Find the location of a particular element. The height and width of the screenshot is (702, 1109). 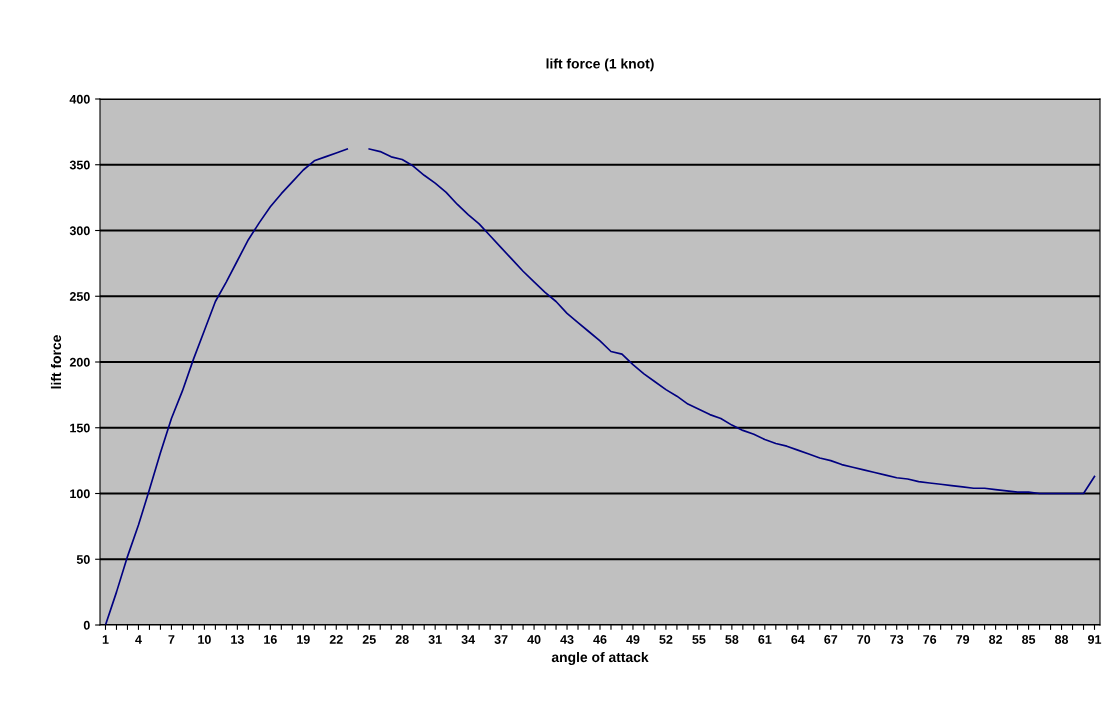

y-tick-label: 150 is located at coordinates (80, 428).